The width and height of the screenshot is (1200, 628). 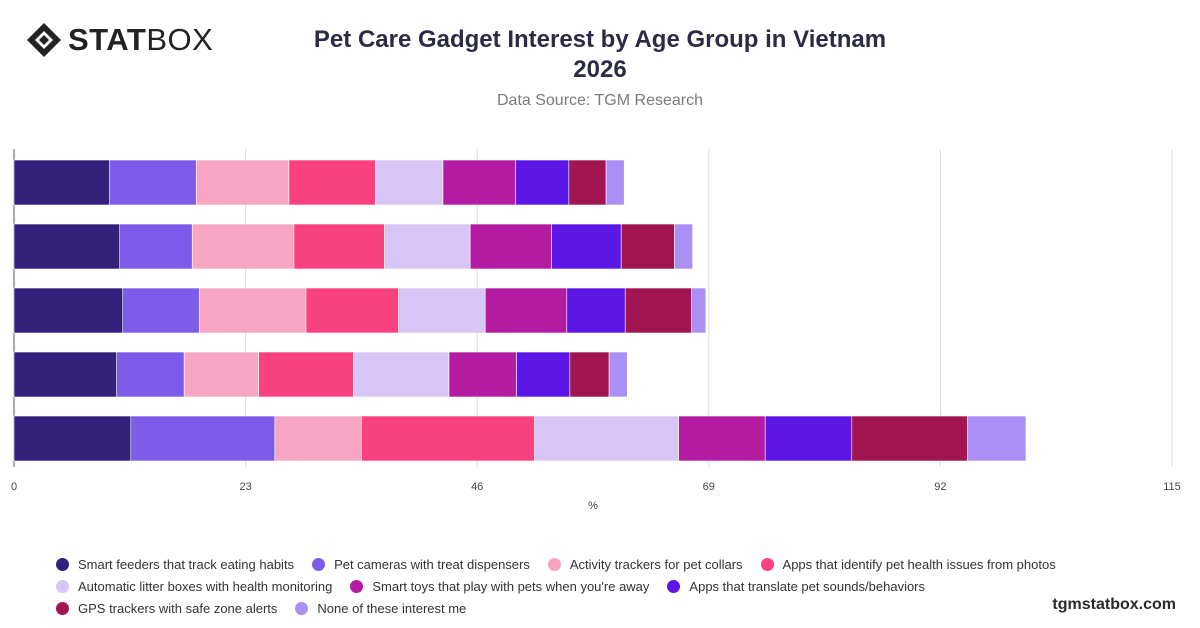 I want to click on legend-item: Smart feeders that track eating habits, so click(x=175, y=564).